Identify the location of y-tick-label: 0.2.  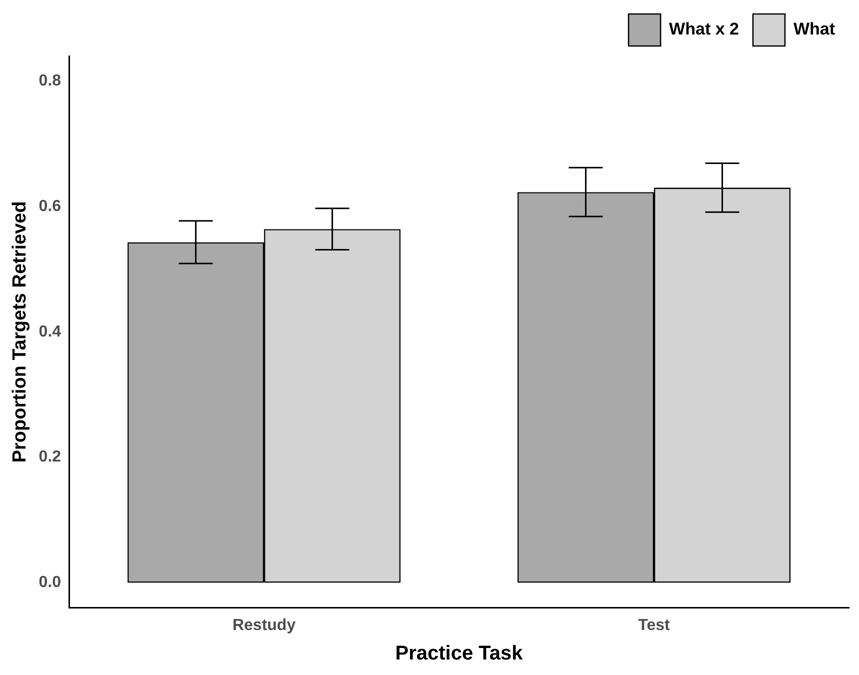
(50, 457).